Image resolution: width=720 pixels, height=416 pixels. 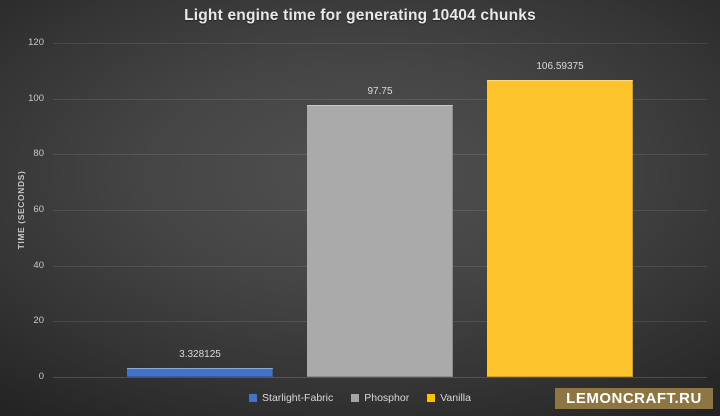 I want to click on y-tick-label: 60, so click(x=38, y=209).